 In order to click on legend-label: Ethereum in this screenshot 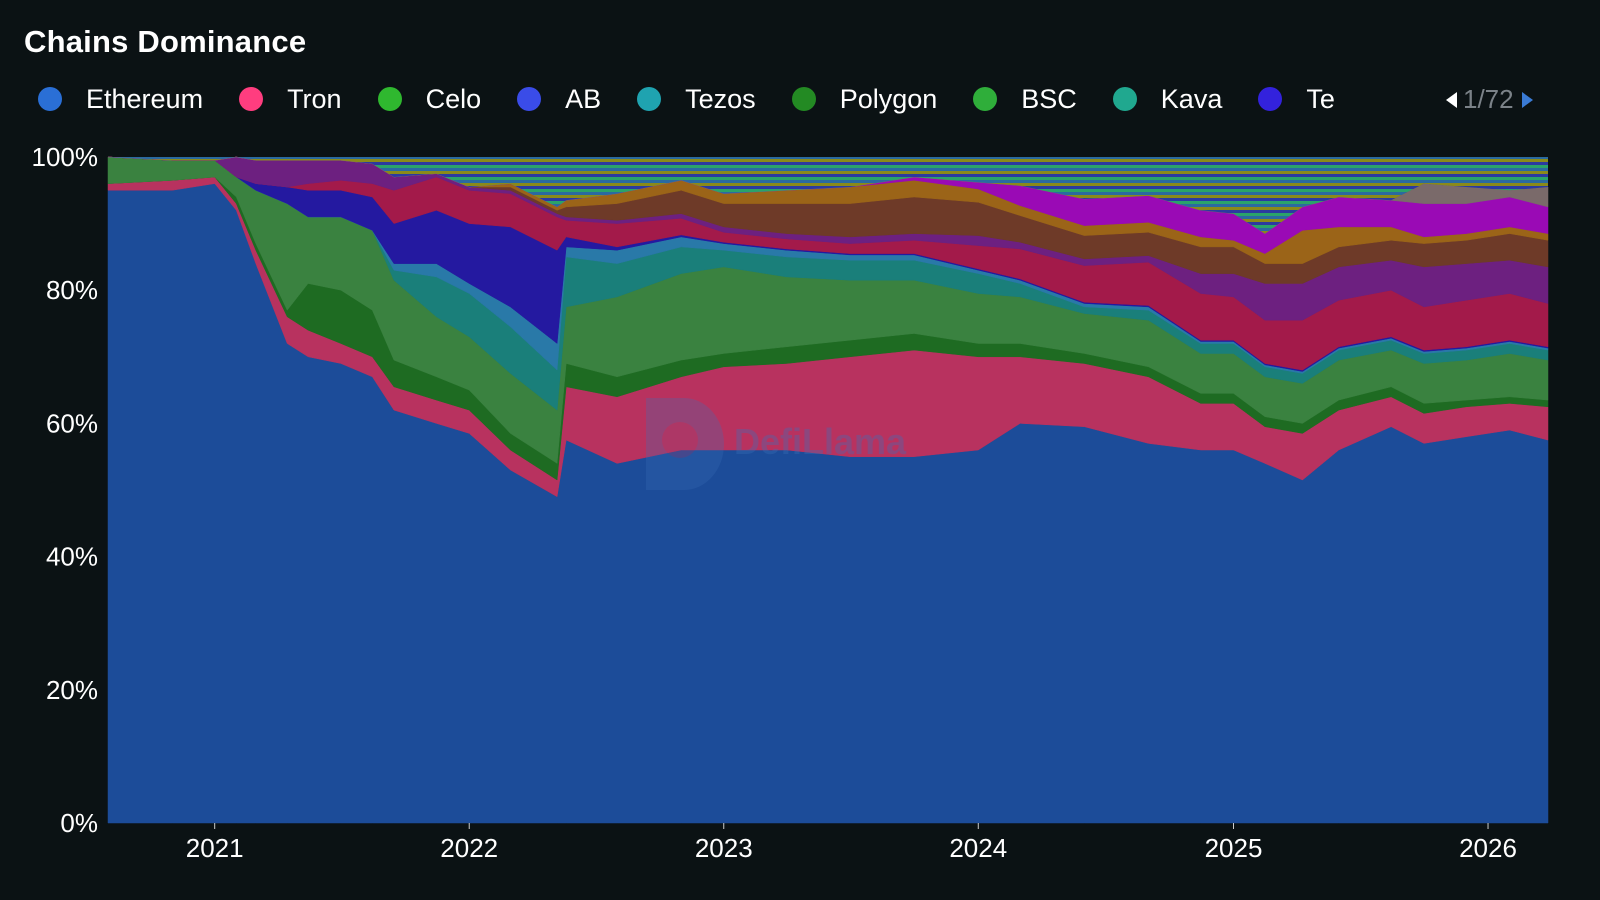, I will do `click(145, 98)`.